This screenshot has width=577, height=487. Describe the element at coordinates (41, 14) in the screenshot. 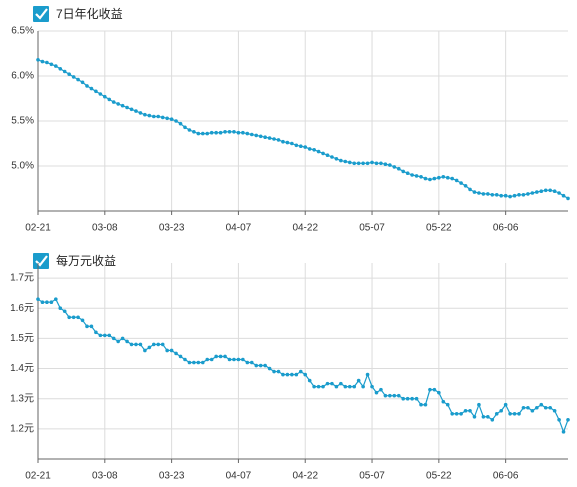

I see `checkbox` at that location.